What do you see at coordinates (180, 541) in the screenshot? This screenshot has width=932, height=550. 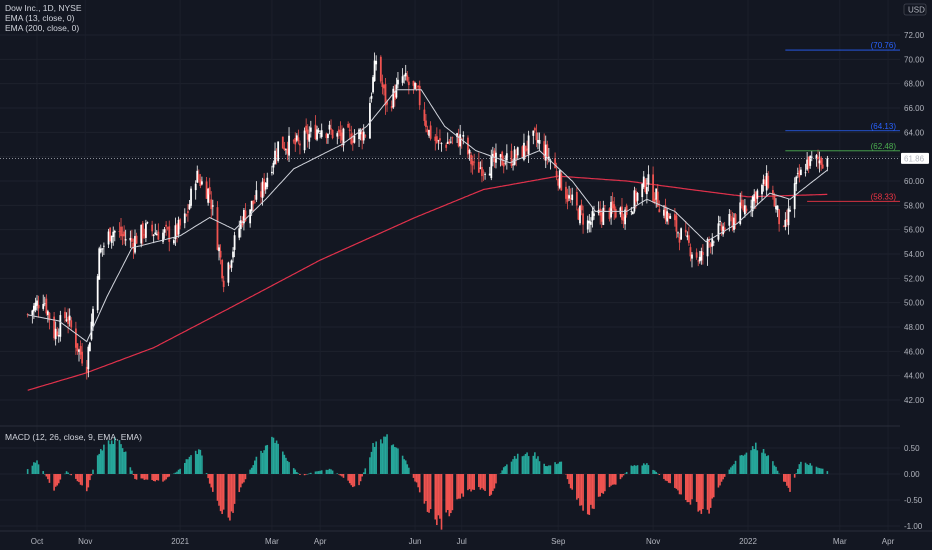 I see `time-axis-tick: 2021` at bounding box center [180, 541].